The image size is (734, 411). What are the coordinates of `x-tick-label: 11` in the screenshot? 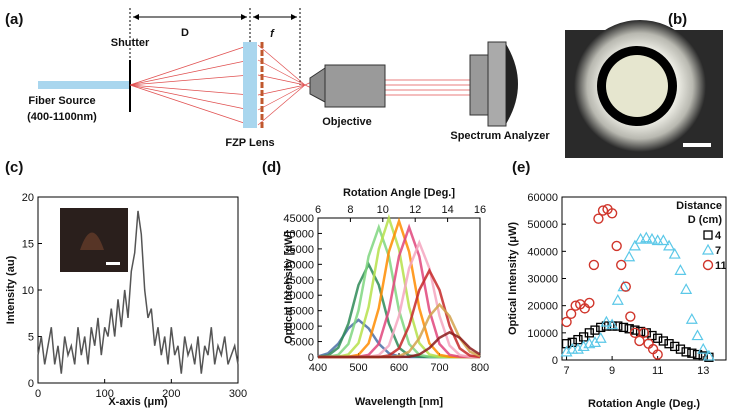 It's located at (657, 371).